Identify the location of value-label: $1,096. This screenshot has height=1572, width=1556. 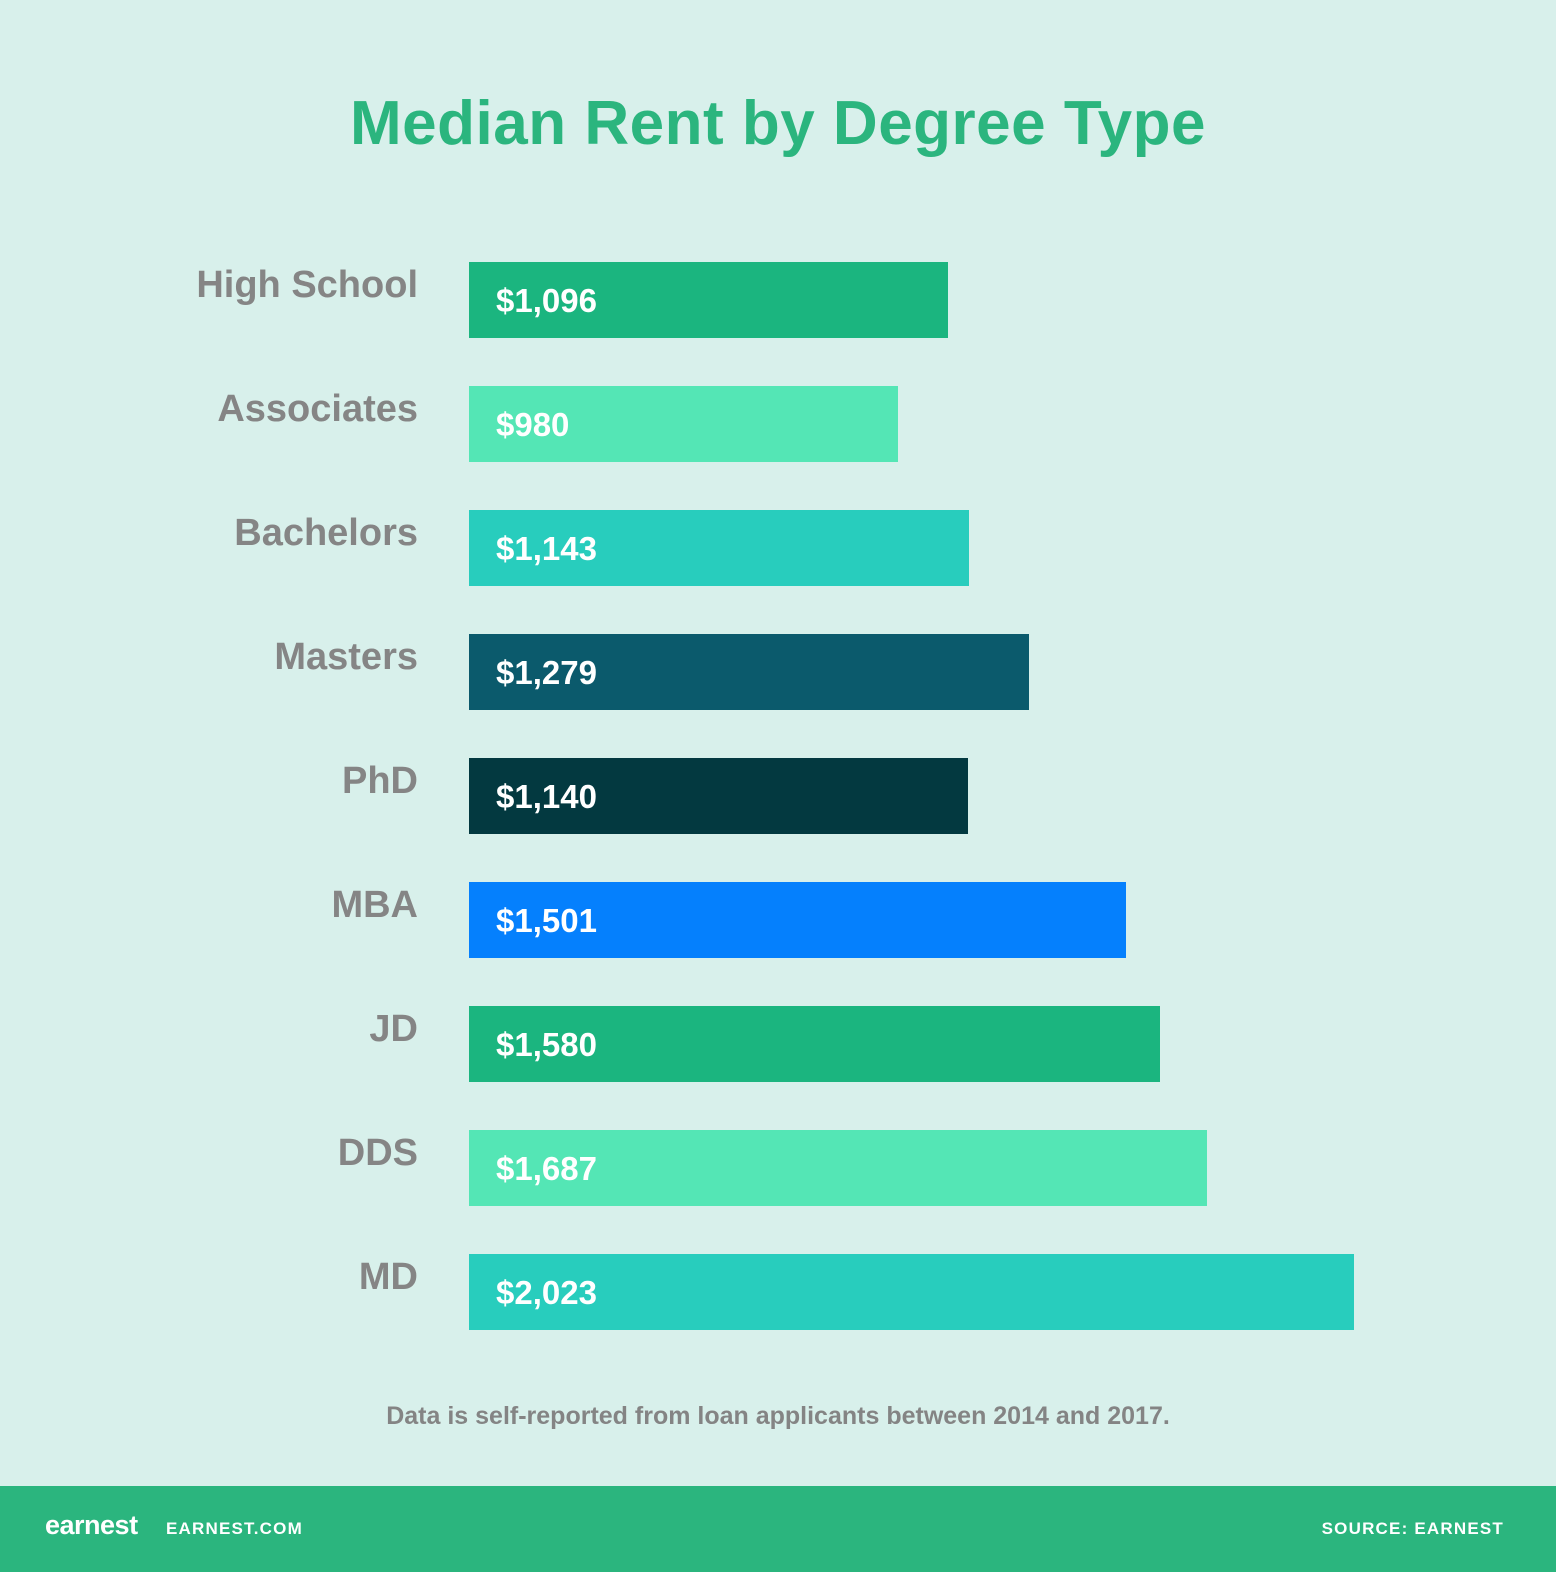
(546, 300).